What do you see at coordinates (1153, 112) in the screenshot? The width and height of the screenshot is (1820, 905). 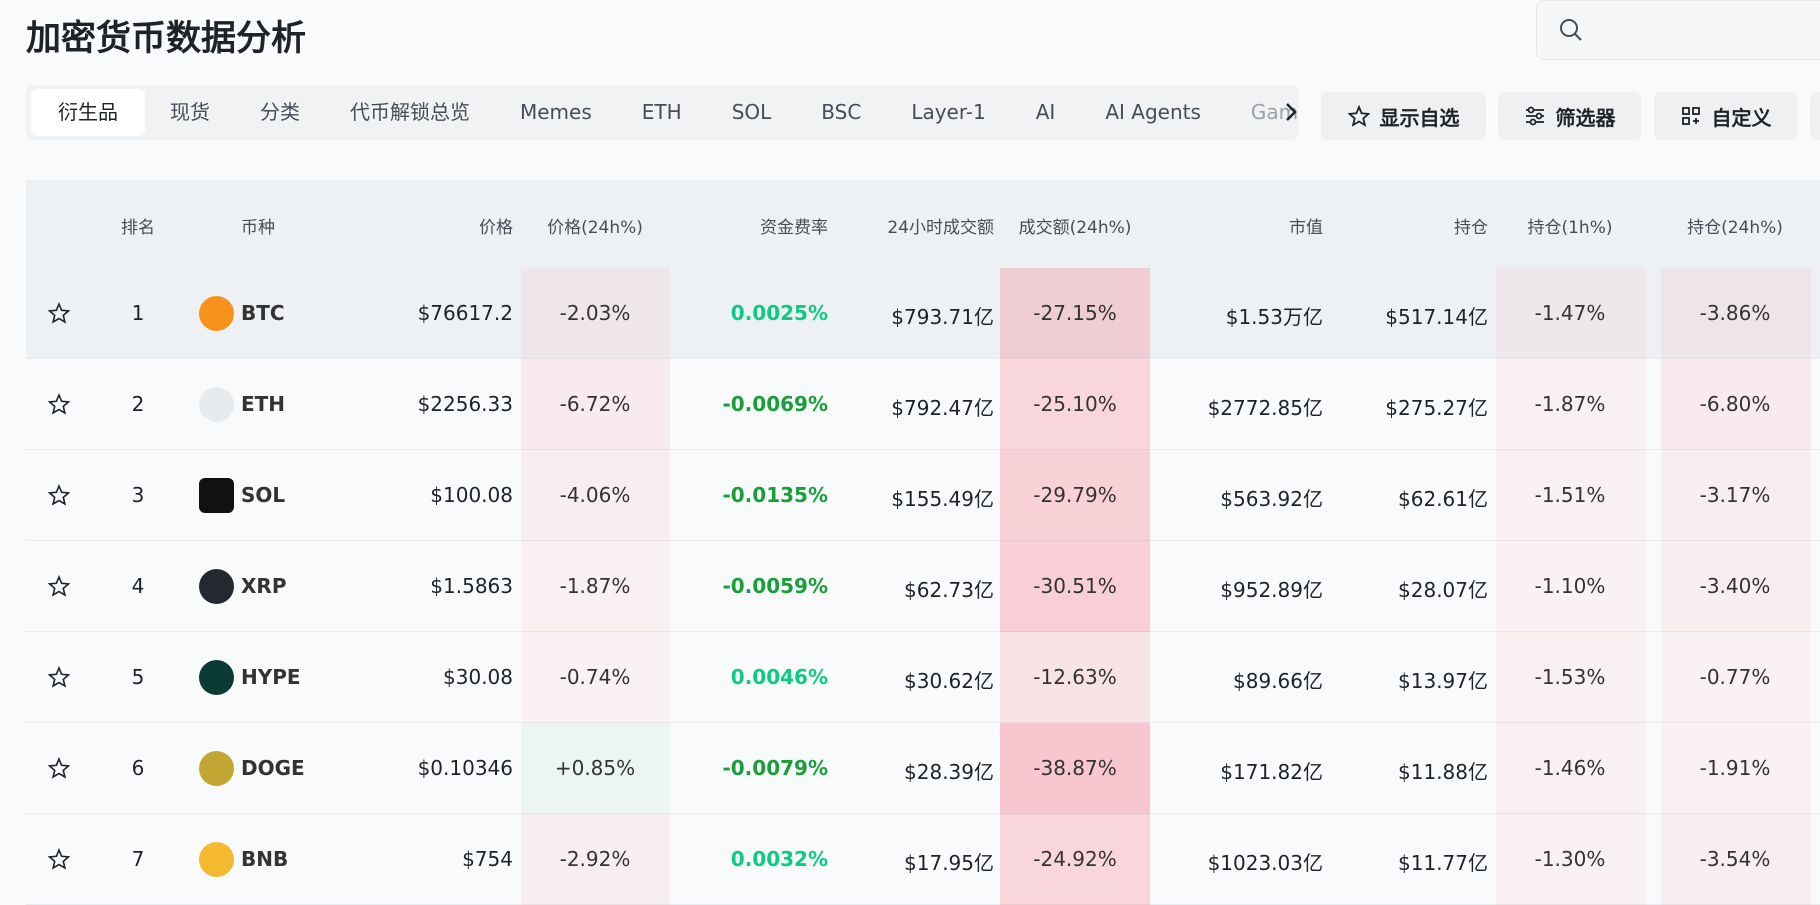 I see `tab: AI Agents` at bounding box center [1153, 112].